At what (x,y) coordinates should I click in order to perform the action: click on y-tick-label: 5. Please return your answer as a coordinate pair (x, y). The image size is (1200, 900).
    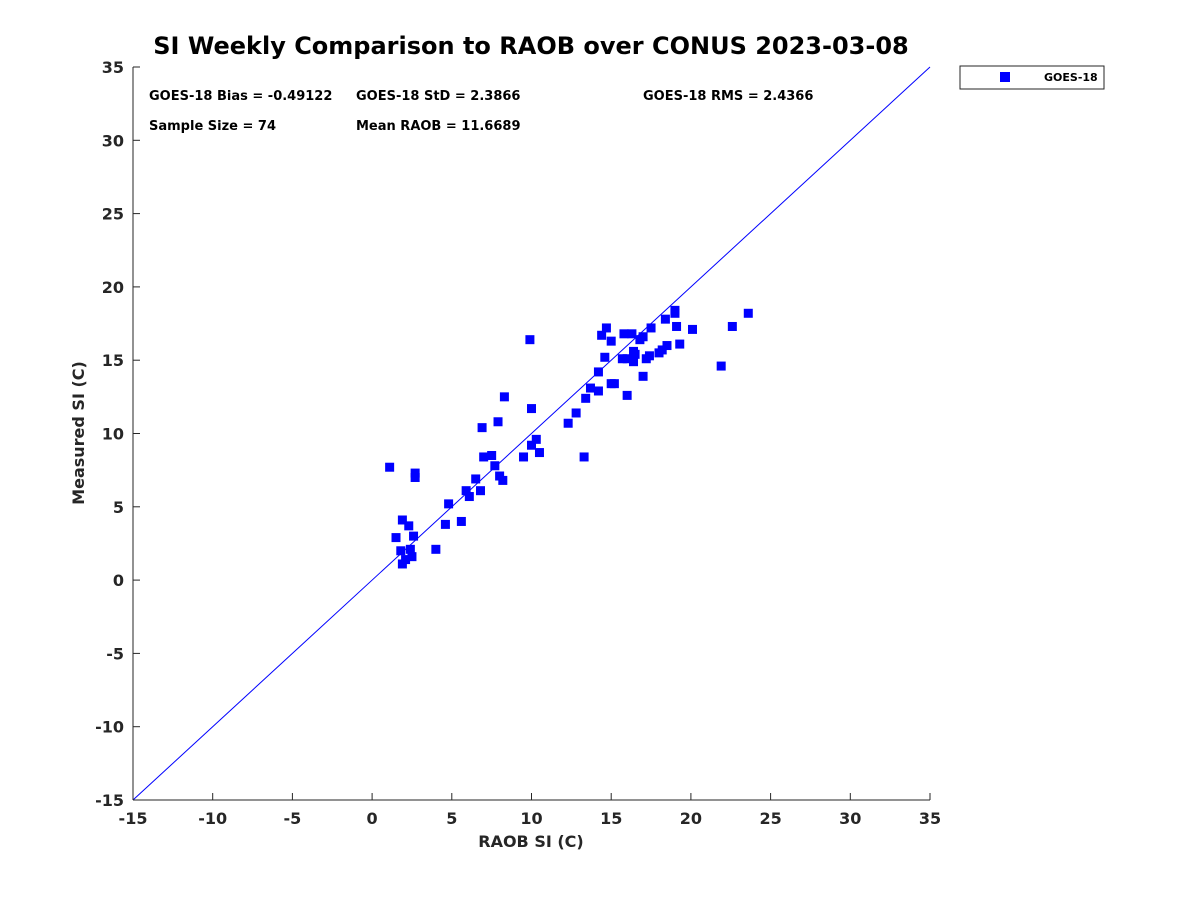
    Looking at the image, I should click on (118, 507).